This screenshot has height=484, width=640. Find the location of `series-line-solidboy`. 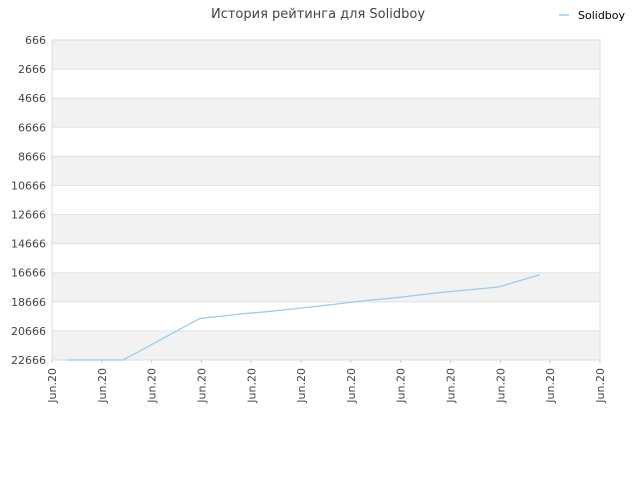

series-line-solidboy is located at coordinates (302, 317).